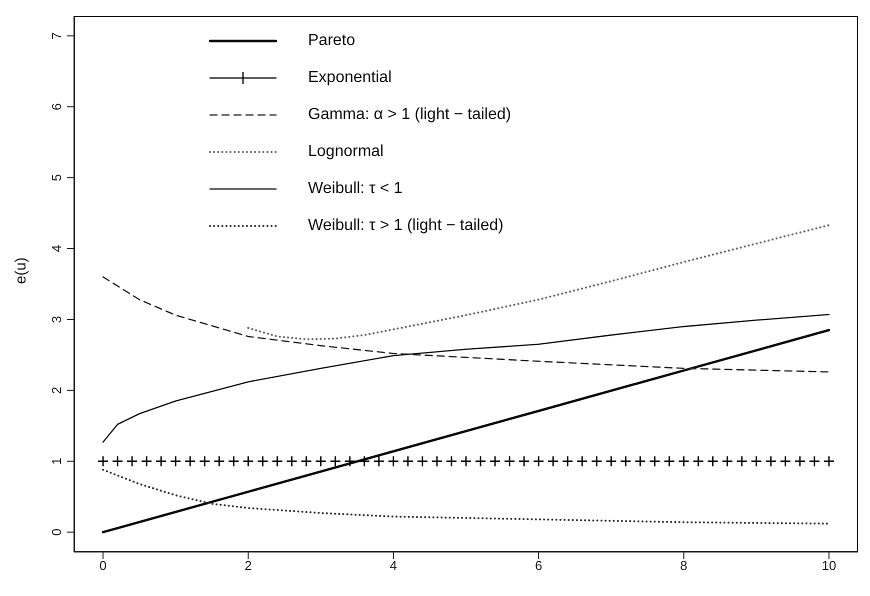  I want to click on y-tick-label: 4, so click(56, 248).